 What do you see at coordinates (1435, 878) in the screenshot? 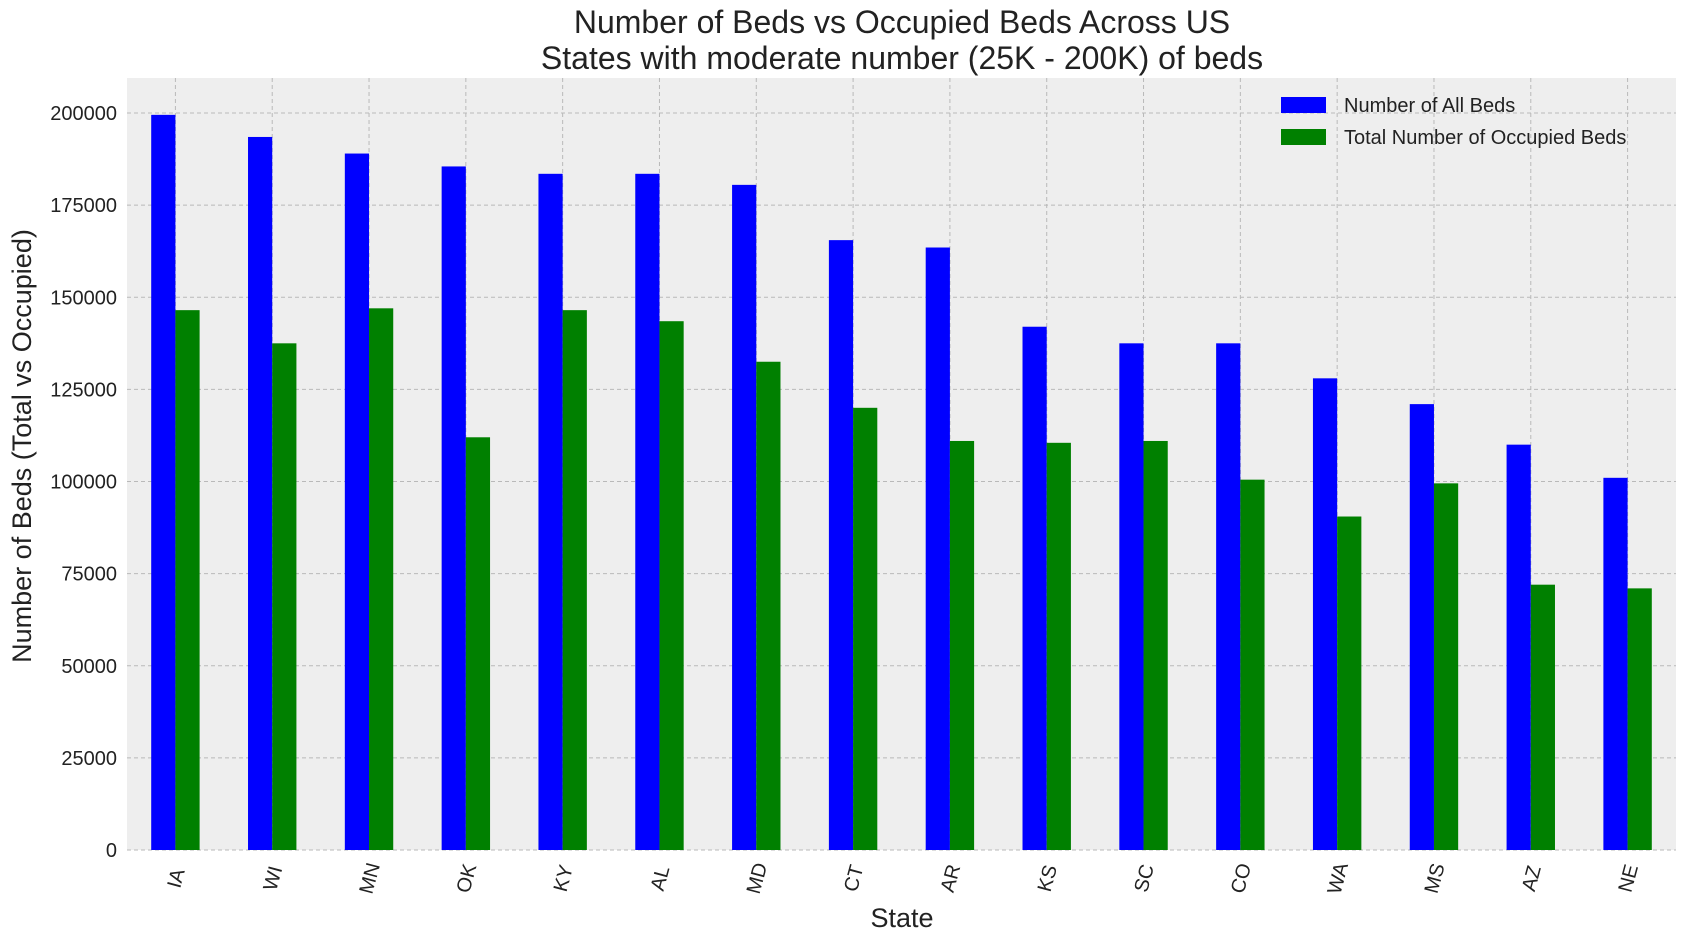
I see `x-tick-label: MS` at bounding box center [1435, 878].